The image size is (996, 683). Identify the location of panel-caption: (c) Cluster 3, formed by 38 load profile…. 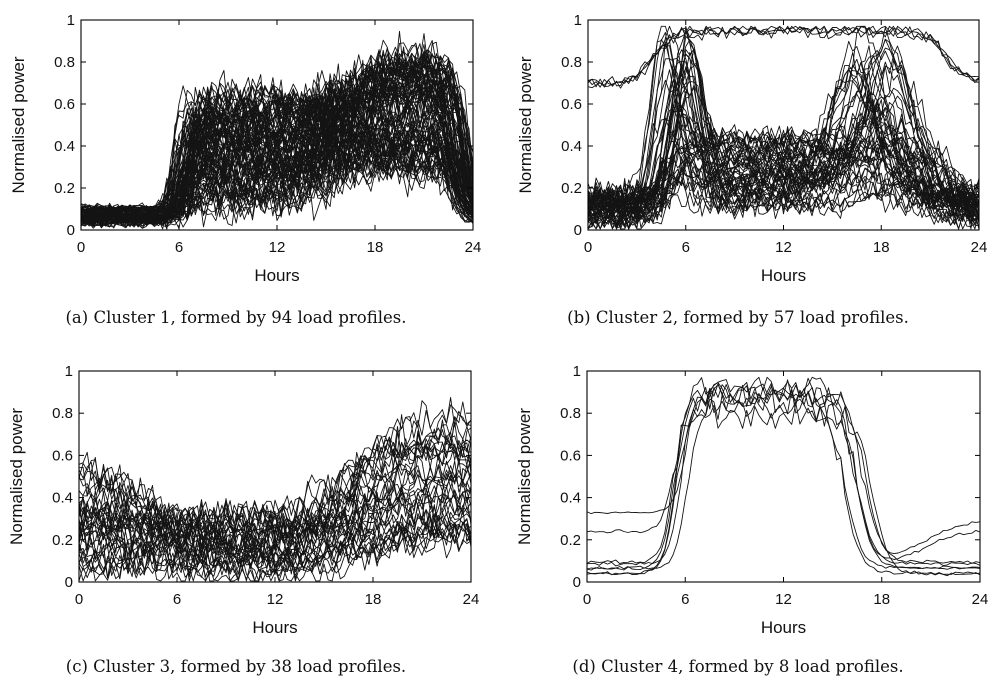
(236, 666).